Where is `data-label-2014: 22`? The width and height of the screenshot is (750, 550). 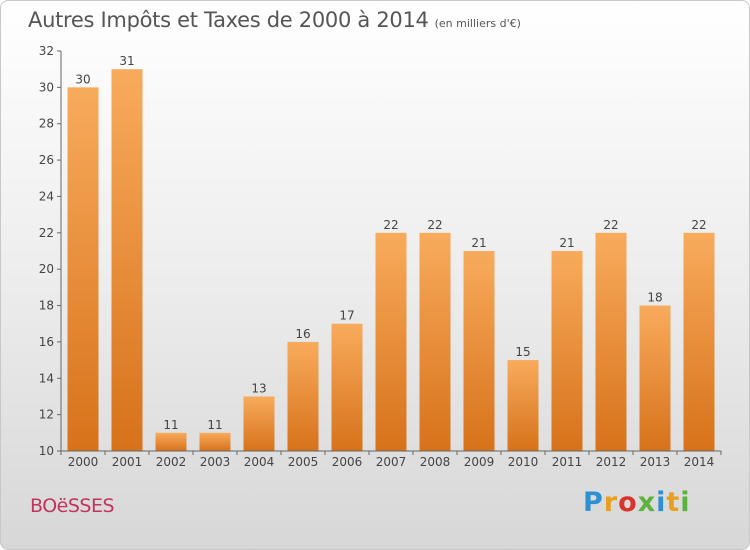 data-label-2014: 22 is located at coordinates (698, 225).